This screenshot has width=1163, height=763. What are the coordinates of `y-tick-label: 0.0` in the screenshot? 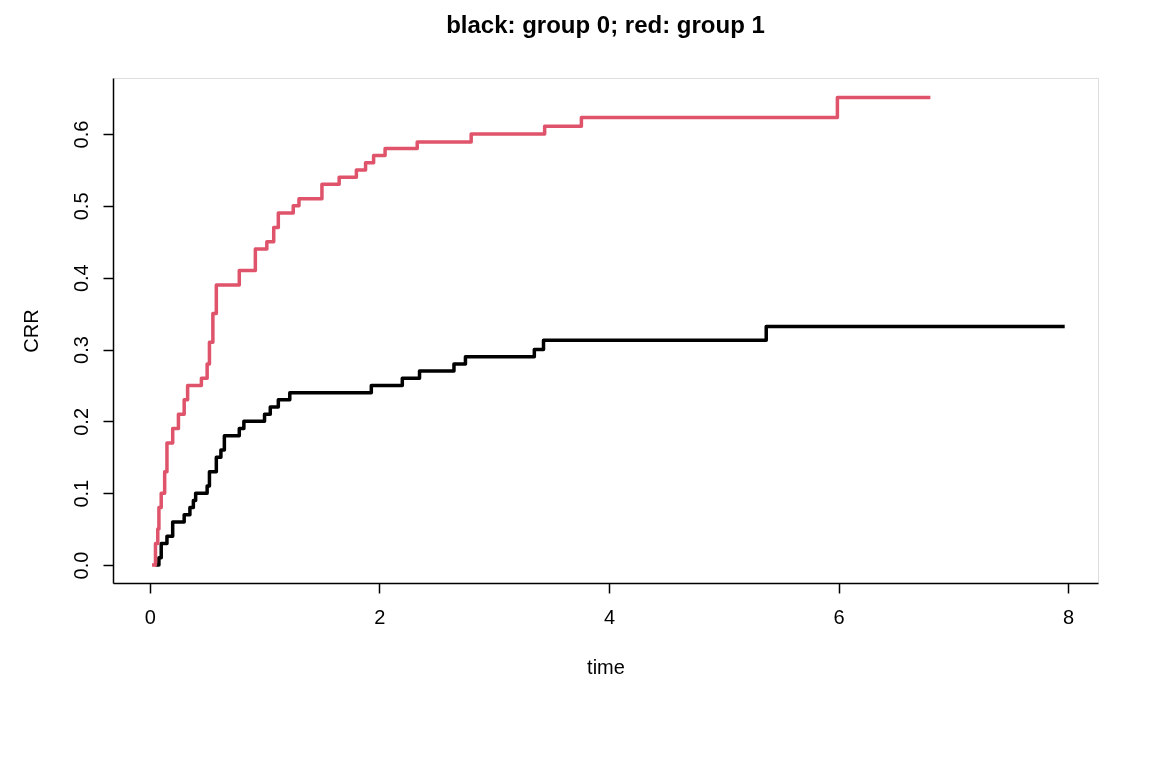 It's located at (80, 565).